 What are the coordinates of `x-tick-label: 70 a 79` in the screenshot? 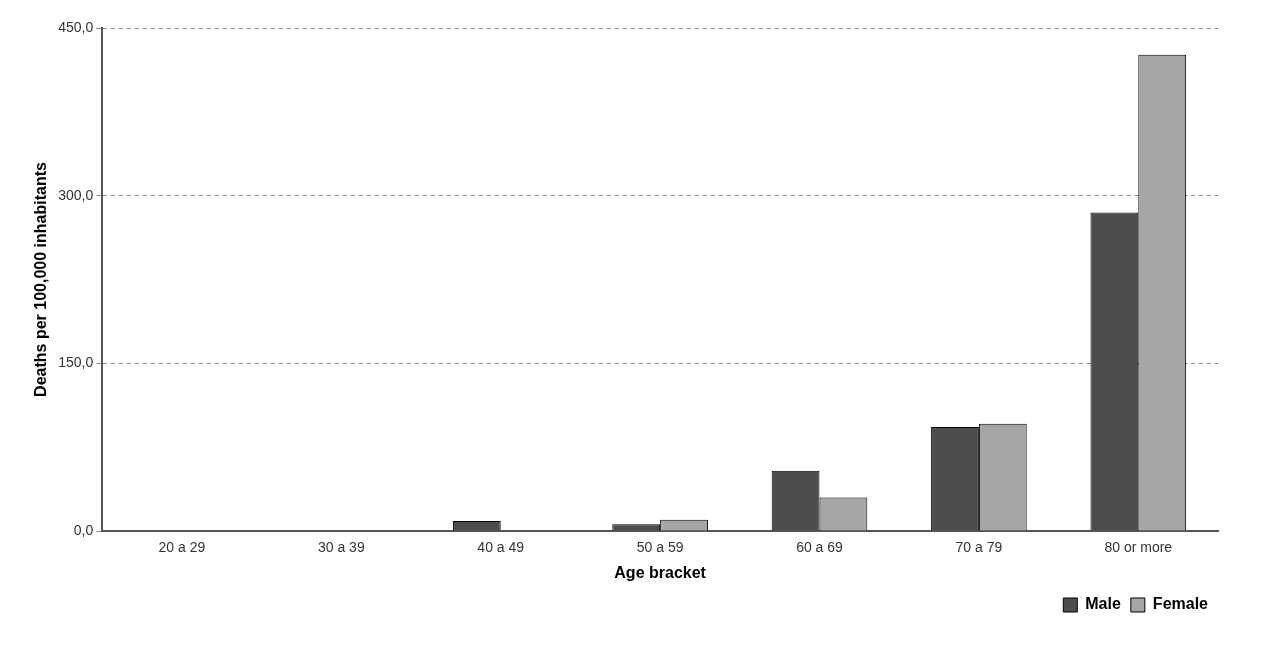 It's located at (979, 547).